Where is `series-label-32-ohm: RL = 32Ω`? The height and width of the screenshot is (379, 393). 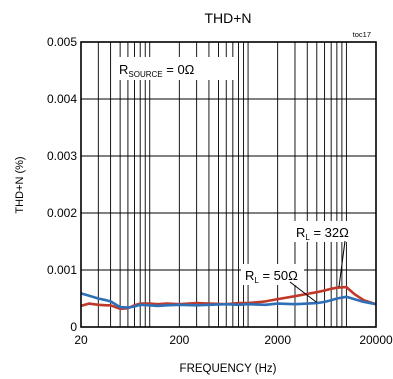 series-label-32-ohm: RL = 32Ω is located at coordinates (322, 233).